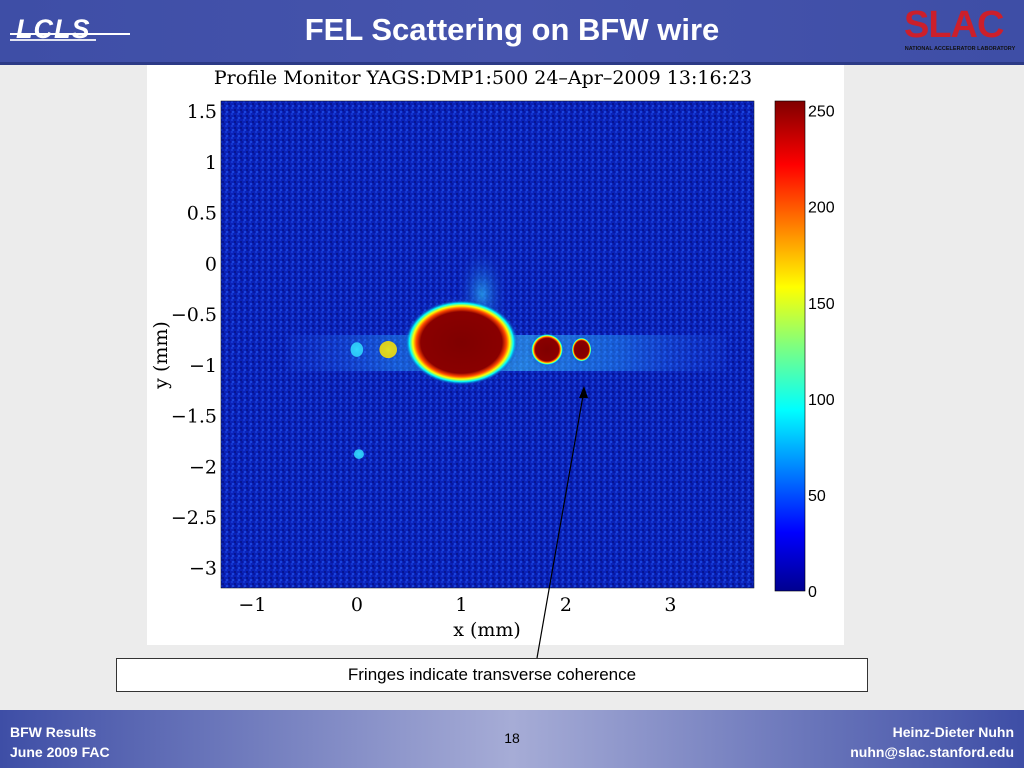 The width and height of the screenshot is (1024, 768). What do you see at coordinates (817, 496) in the screenshot?
I see `colorbar-tick-label: 50` at bounding box center [817, 496].